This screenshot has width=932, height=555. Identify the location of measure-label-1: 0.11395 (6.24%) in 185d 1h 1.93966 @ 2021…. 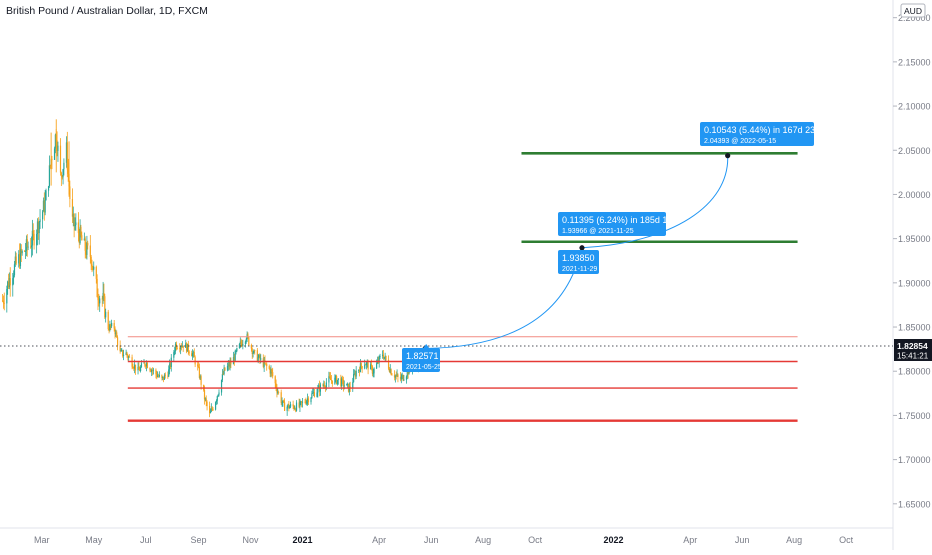
(615, 224).